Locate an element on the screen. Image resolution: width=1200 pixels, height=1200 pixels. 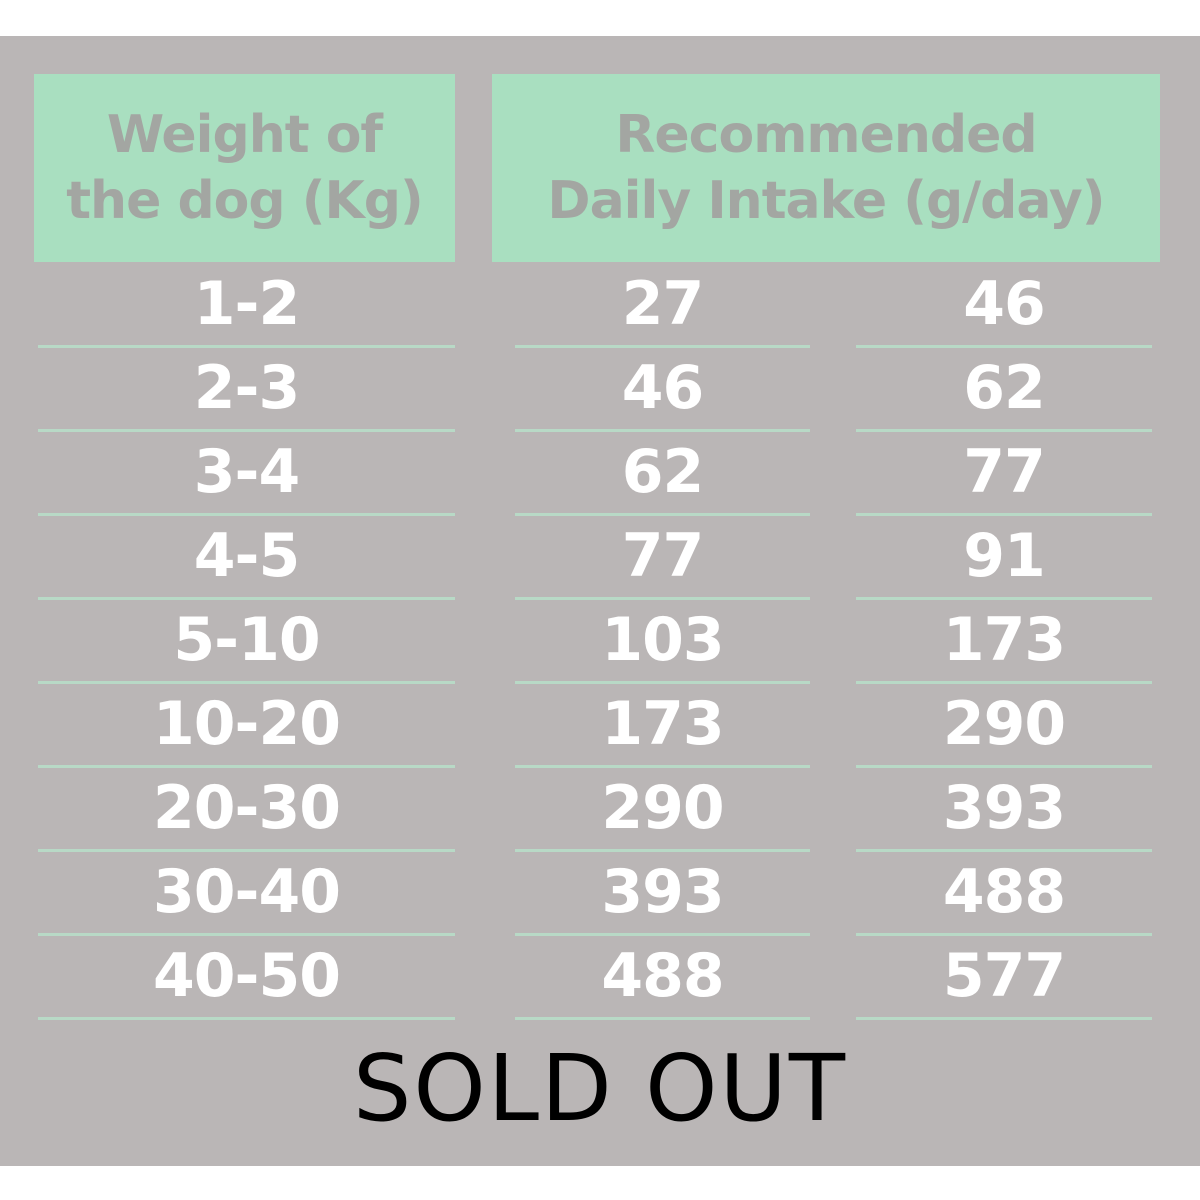
cell-weight: 40-50 is located at coordinates (247, 976).